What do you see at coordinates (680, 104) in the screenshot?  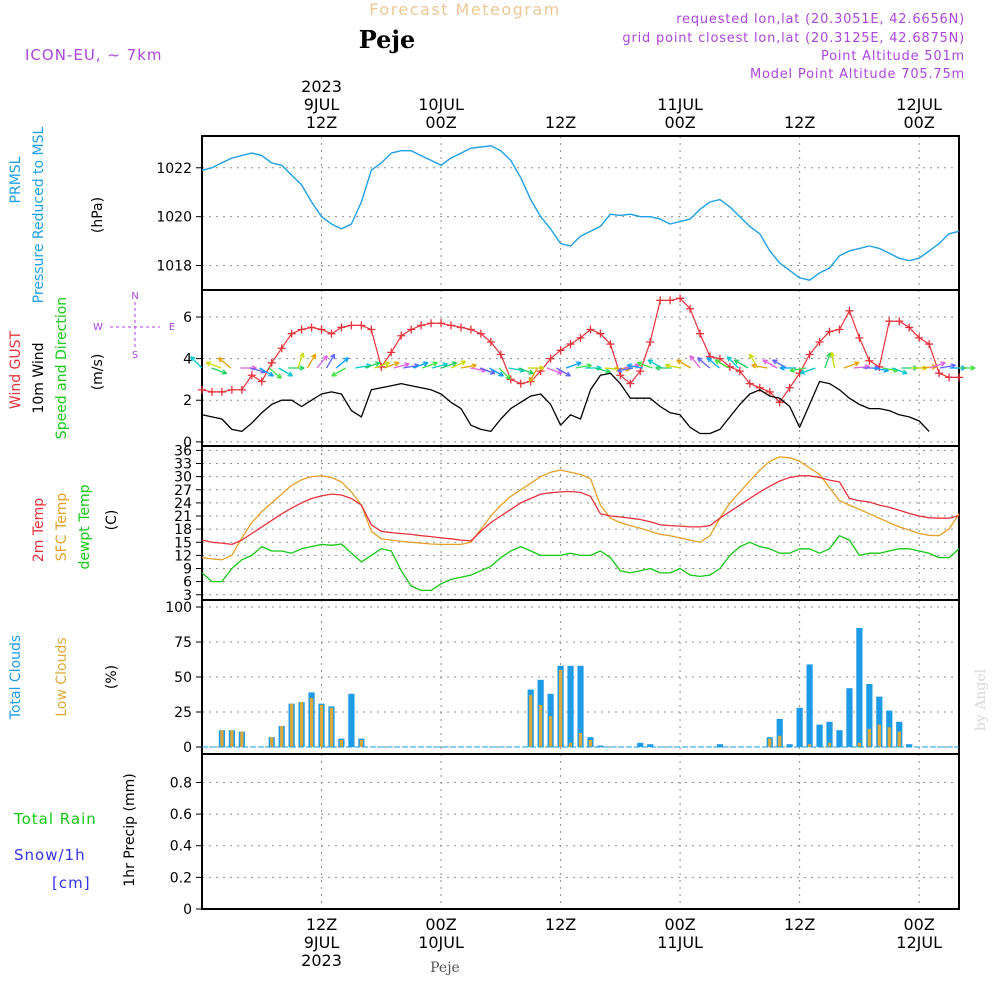 I see `top-time-label: 11JUL` at bounding box center [680, 104].